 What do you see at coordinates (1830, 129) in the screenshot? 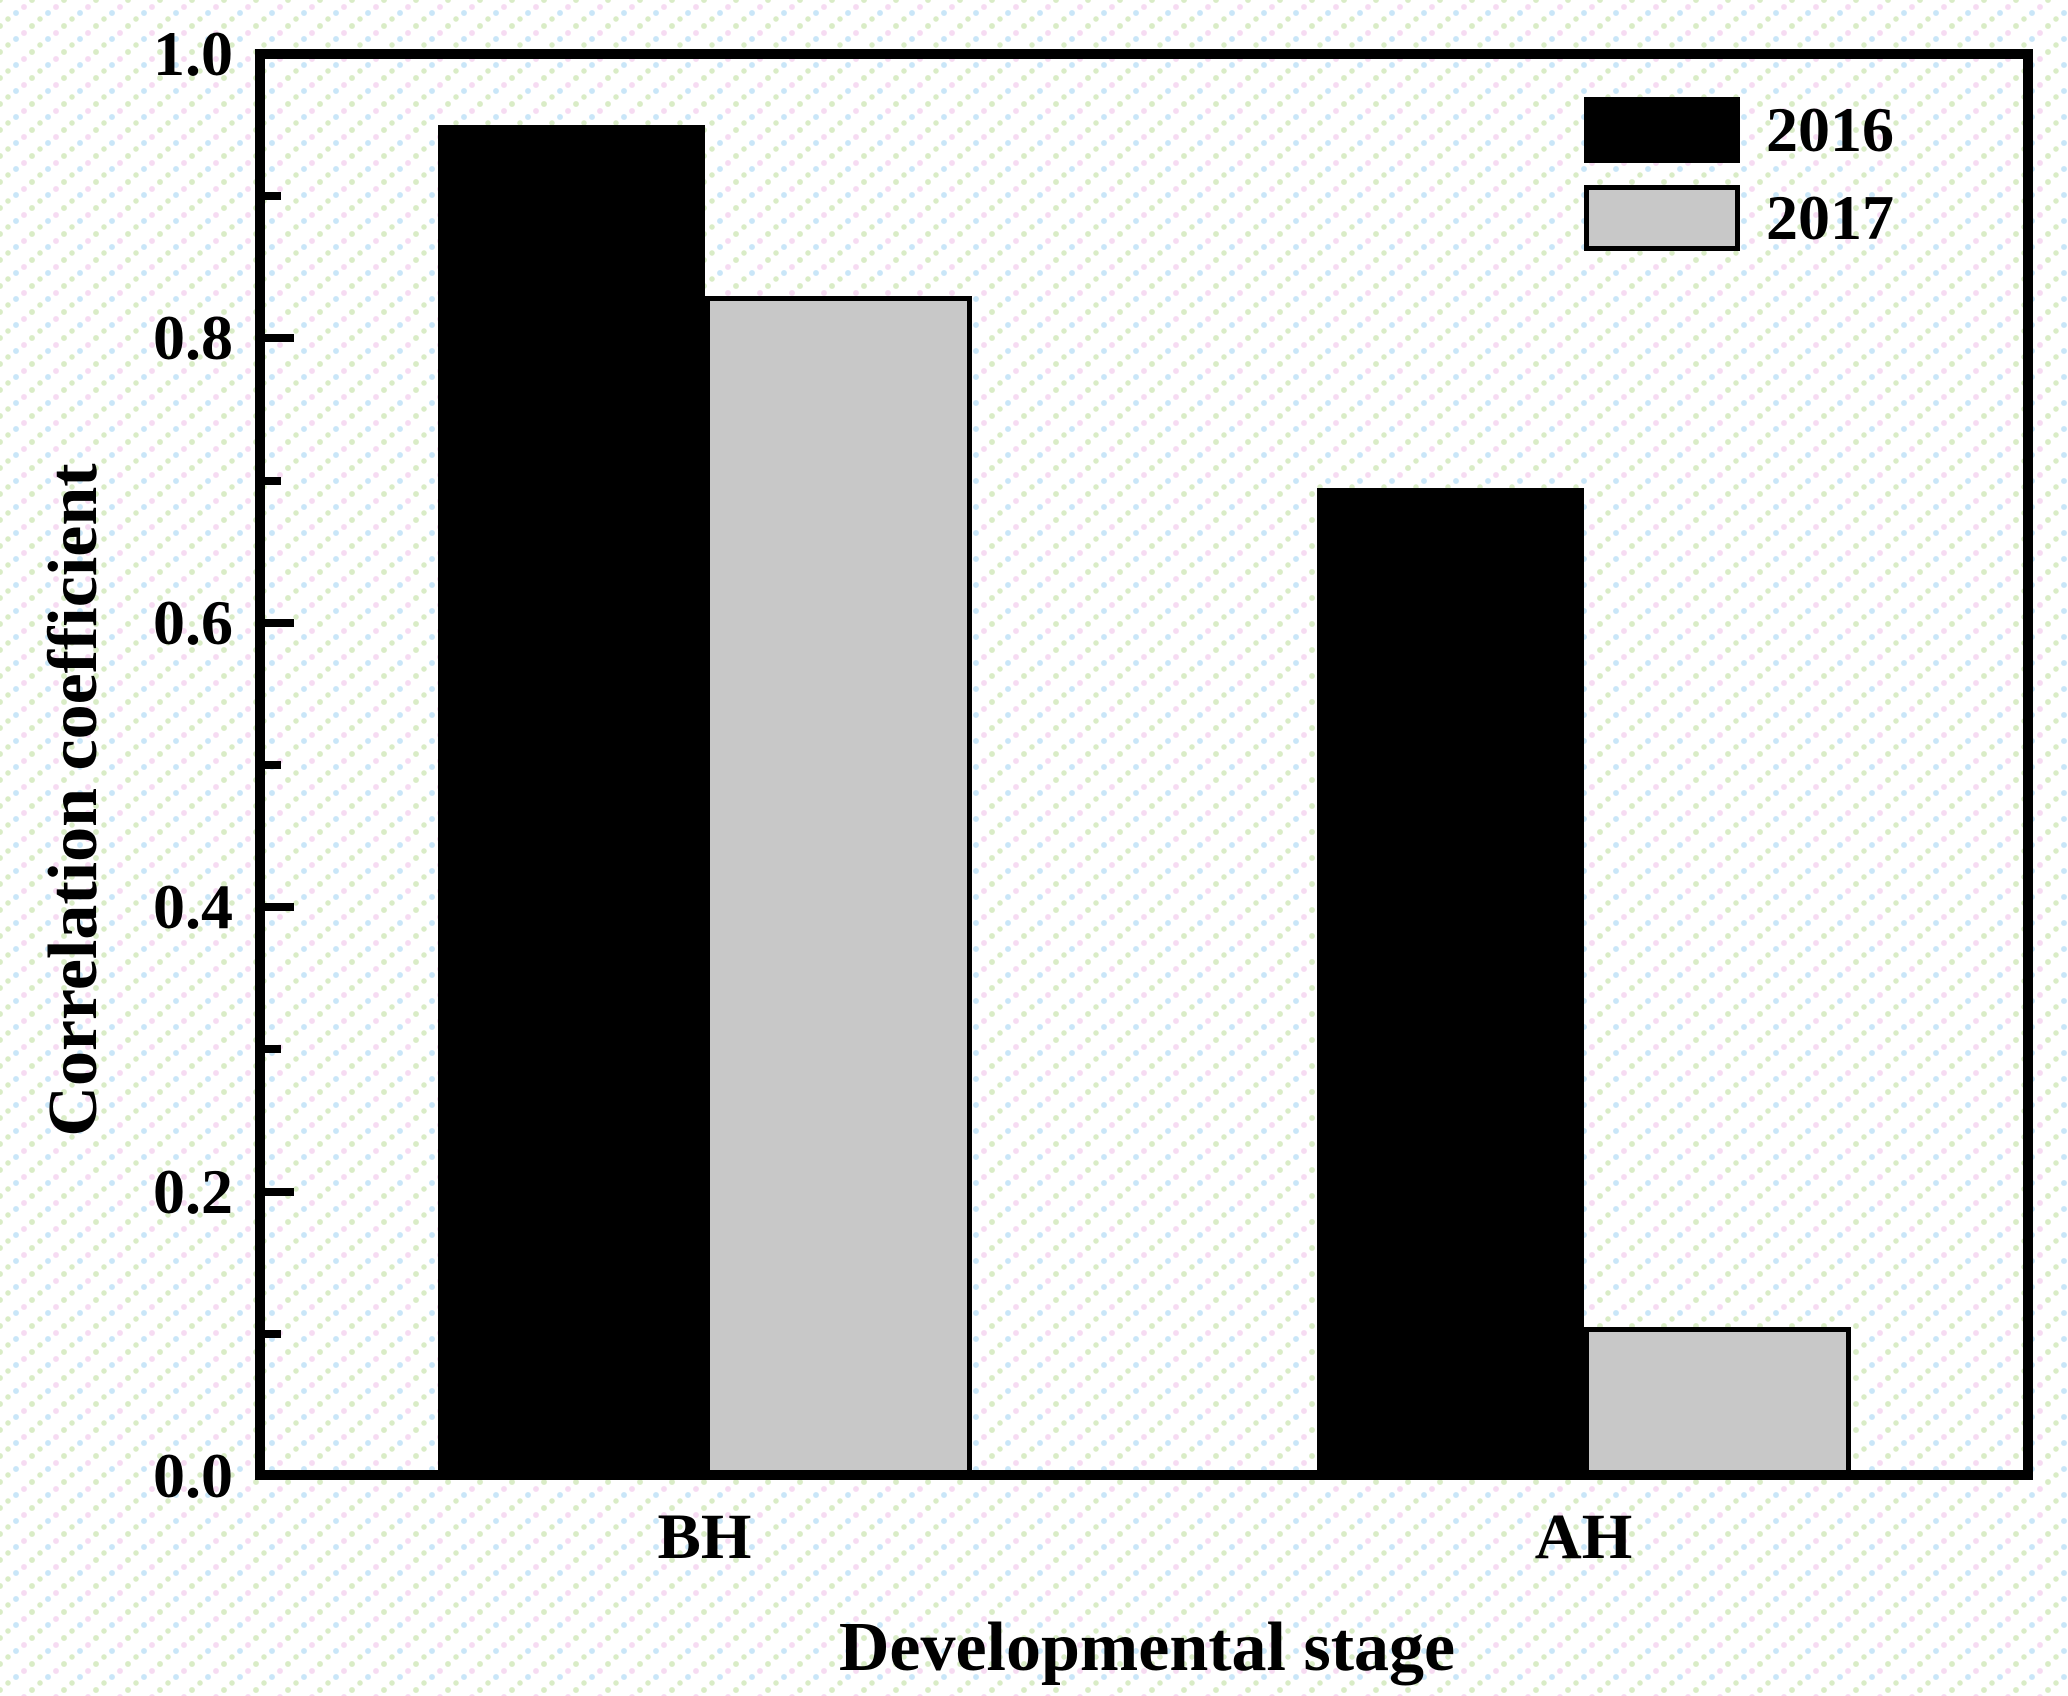
I see `legend-label-2016: 2016` at bounding box center [1830, 129].